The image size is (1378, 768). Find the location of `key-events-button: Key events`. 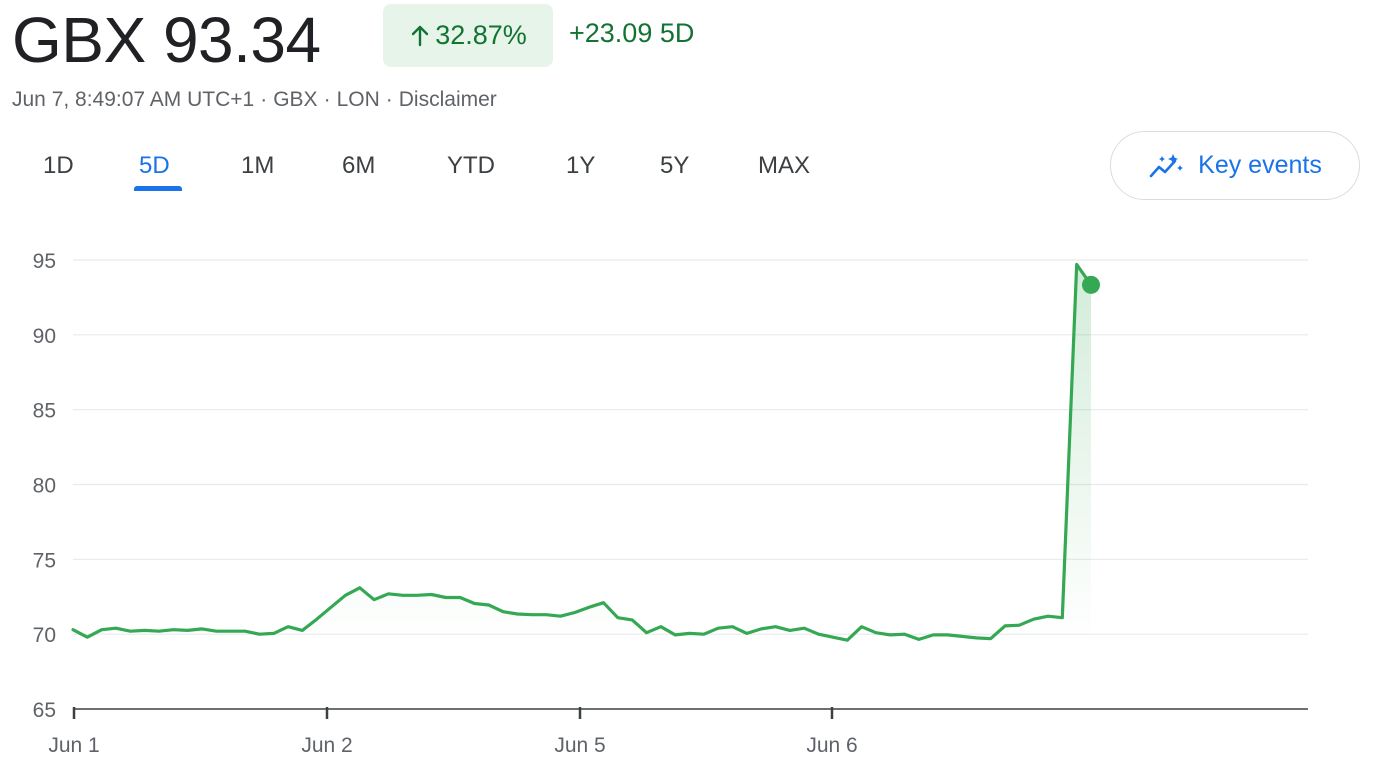

key-events-button: Key events is located at coordinates (1235, 165).